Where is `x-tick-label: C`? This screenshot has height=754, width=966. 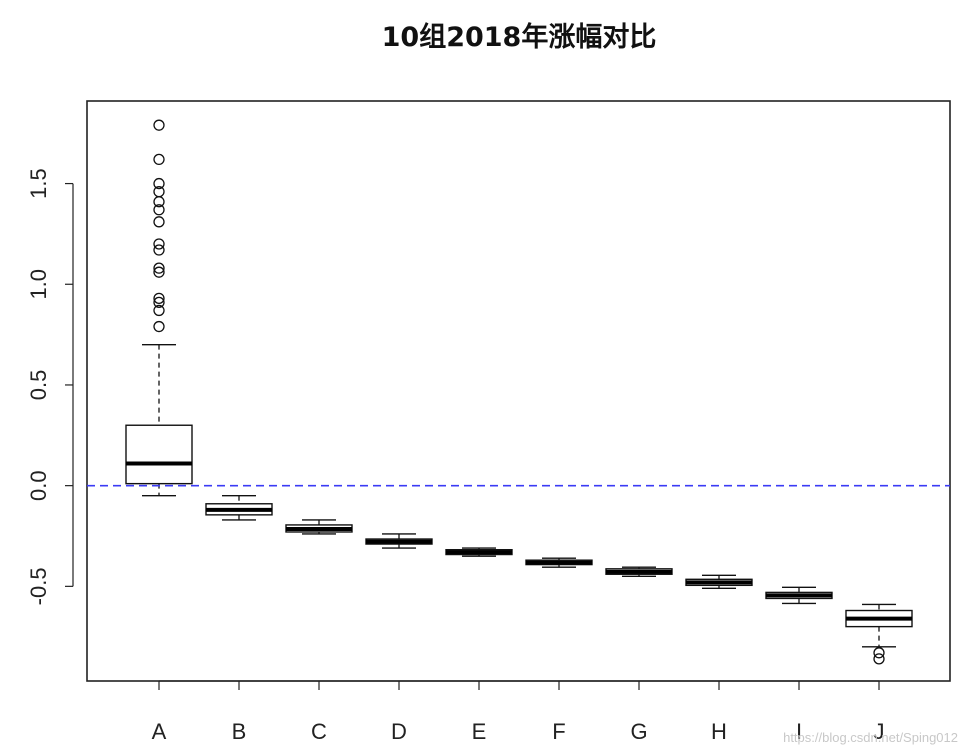
x-tick-label: C is located at coordinates (319, 731).